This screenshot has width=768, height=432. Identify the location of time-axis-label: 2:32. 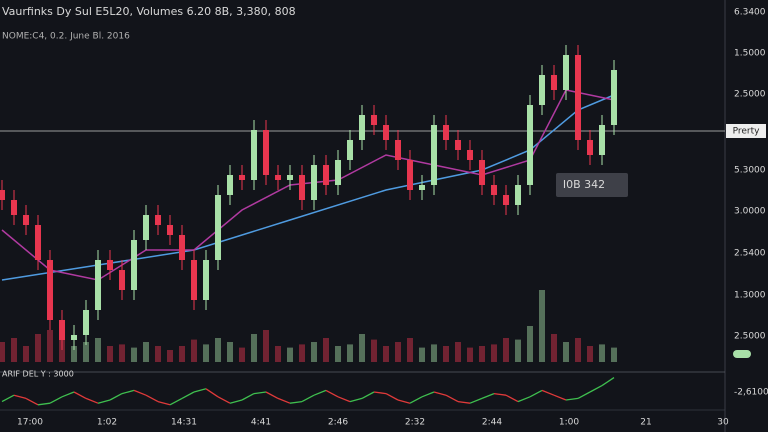
(415, 423).